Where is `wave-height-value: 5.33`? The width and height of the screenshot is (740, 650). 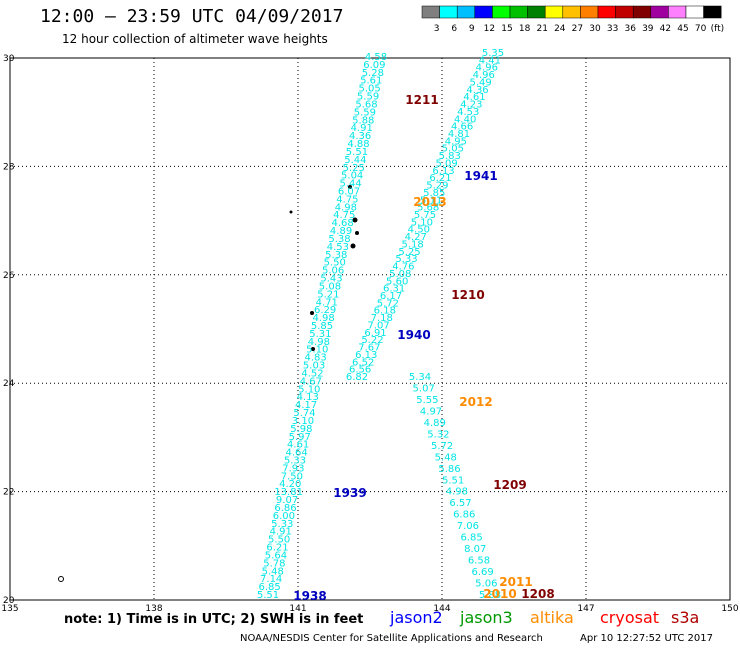
wave-height-value: 5.33 is located at coordinates (282, 524).